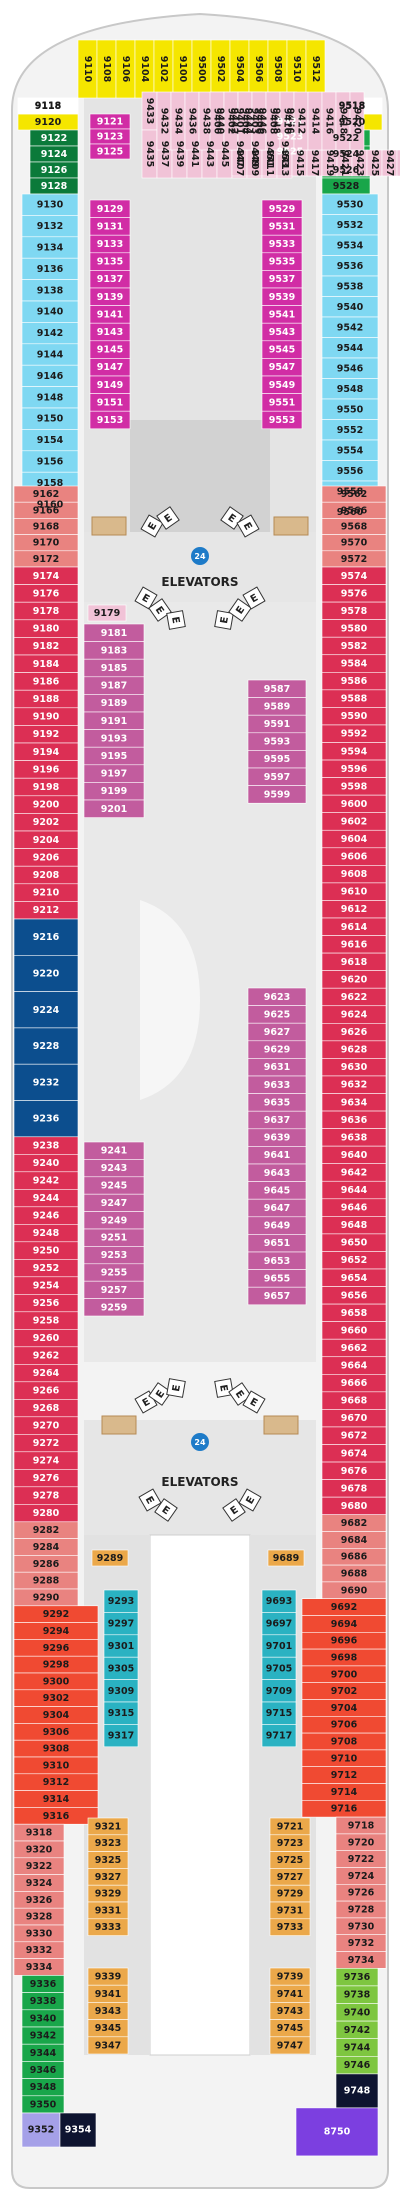 Image resolution: width=400 pixels, height=2194 pixels. Describe the element at coordinates (354, 997) in the screenshot. I see `cabin-label-9622: 9622` at that location.